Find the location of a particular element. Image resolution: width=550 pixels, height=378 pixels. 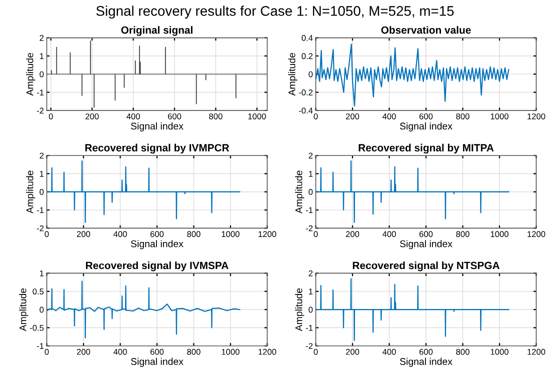

y-tick-label: -0.2 is located at coordinates (305, 92).